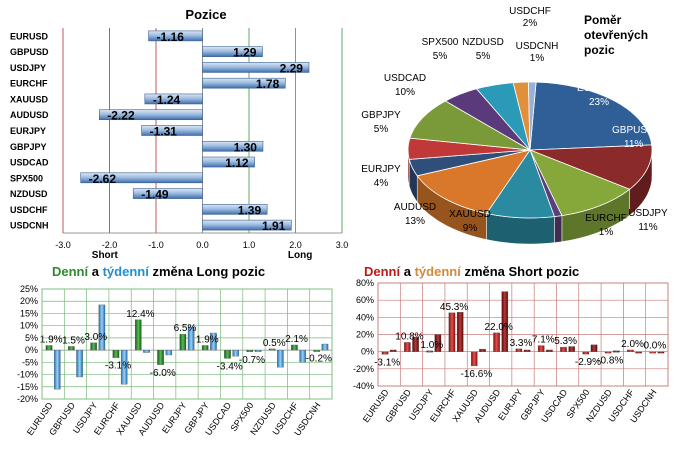 The image size is (680, 453). What do you see at coordinates (558, 229) in the screenshot?
I see `pie-slice-side` at bounding box center [558, 229].